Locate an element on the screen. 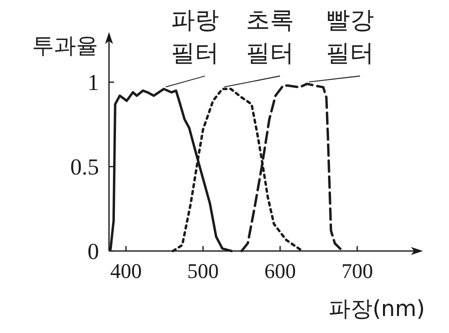  x-tick-label: 600 is located at coordinates (280, 271).